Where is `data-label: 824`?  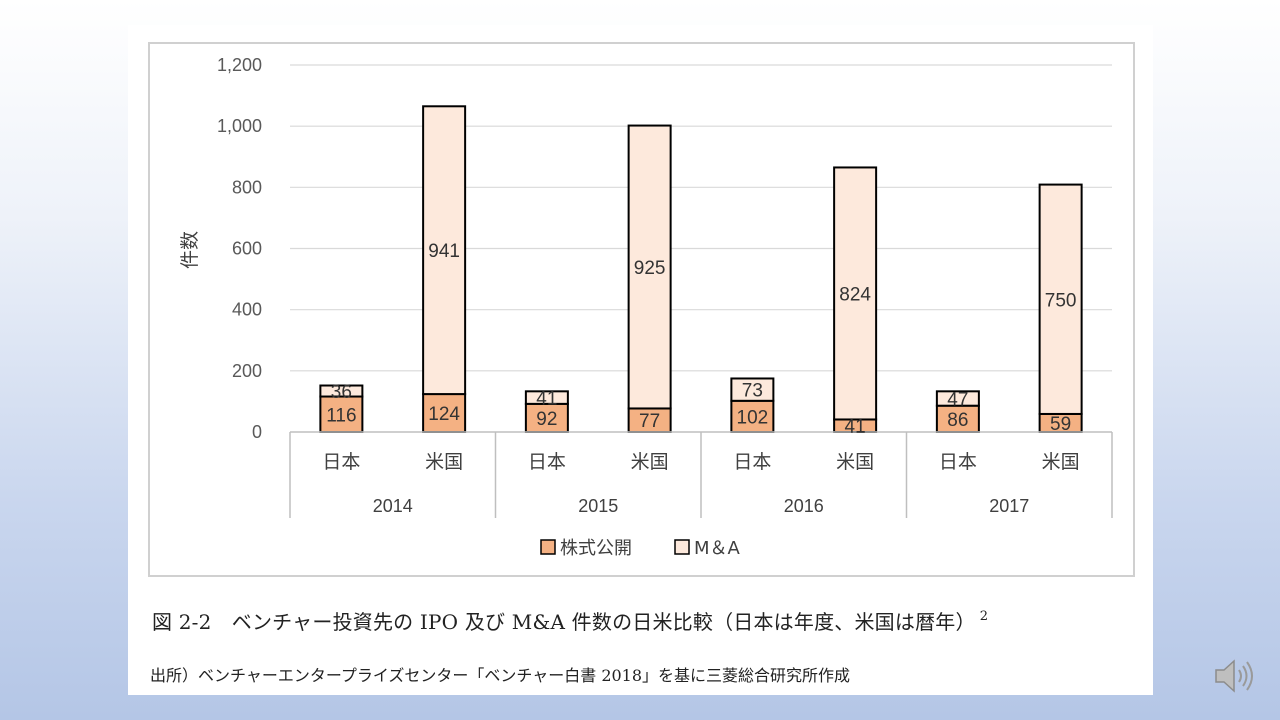
data-label: 824 is located at coordinates (855, 294).